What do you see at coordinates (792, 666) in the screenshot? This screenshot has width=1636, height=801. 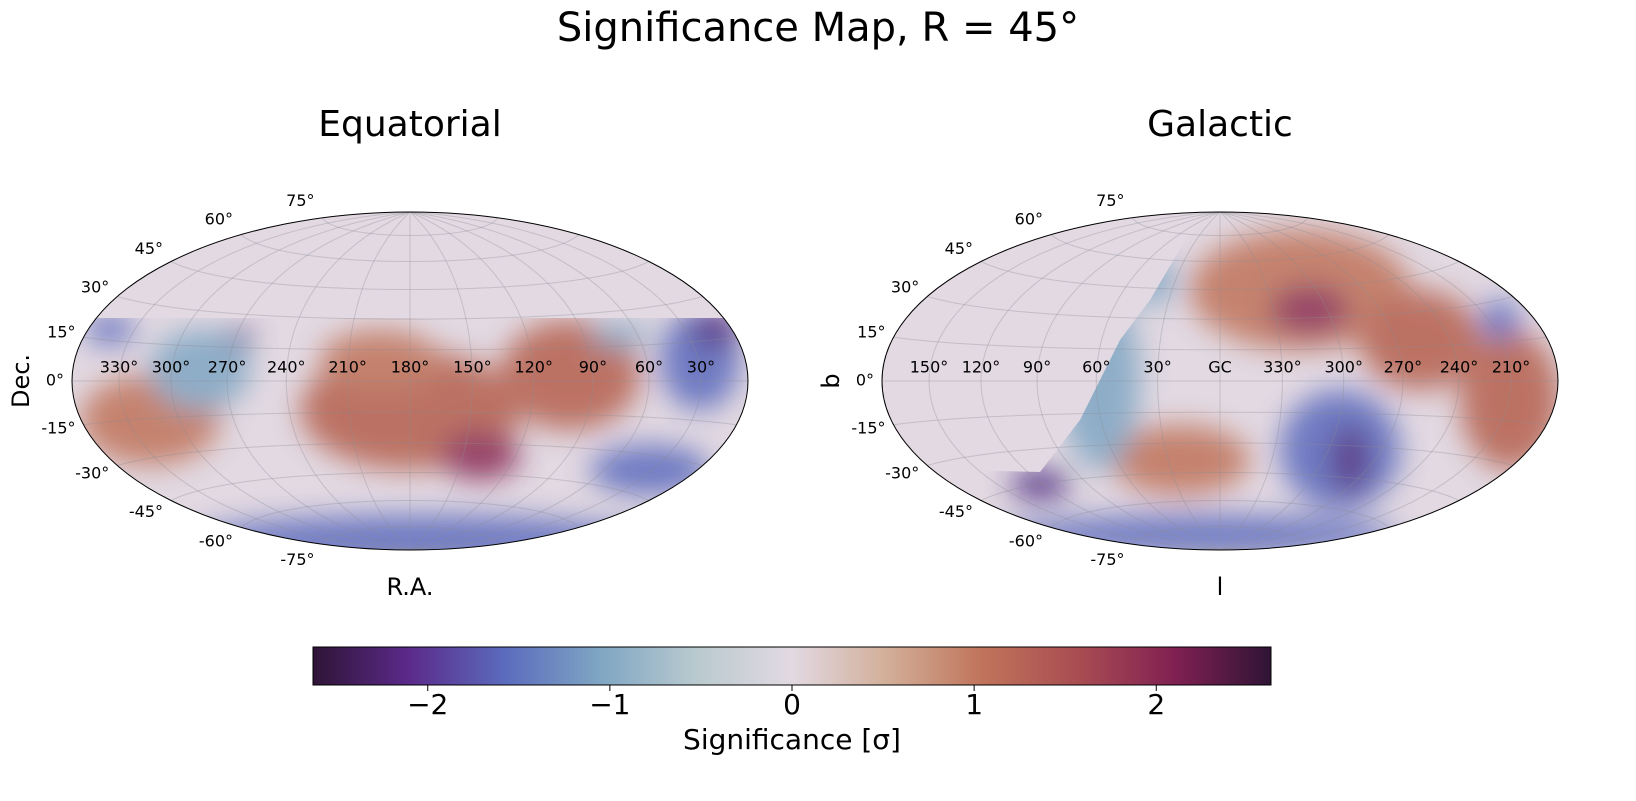 I see `colorbar` at bounding box center [792, 666].